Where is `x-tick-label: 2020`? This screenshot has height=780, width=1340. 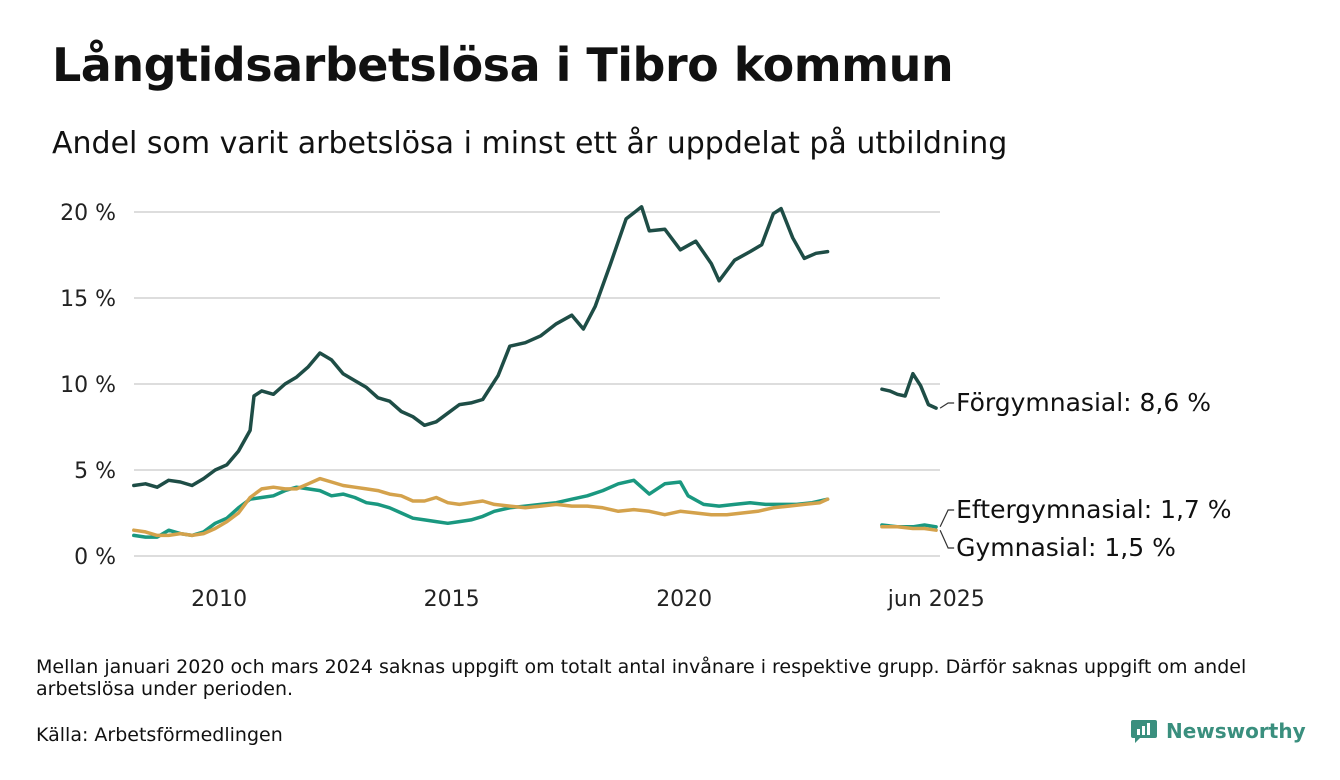
x-tick-label: 2020 is located at coordinates (684, 599).